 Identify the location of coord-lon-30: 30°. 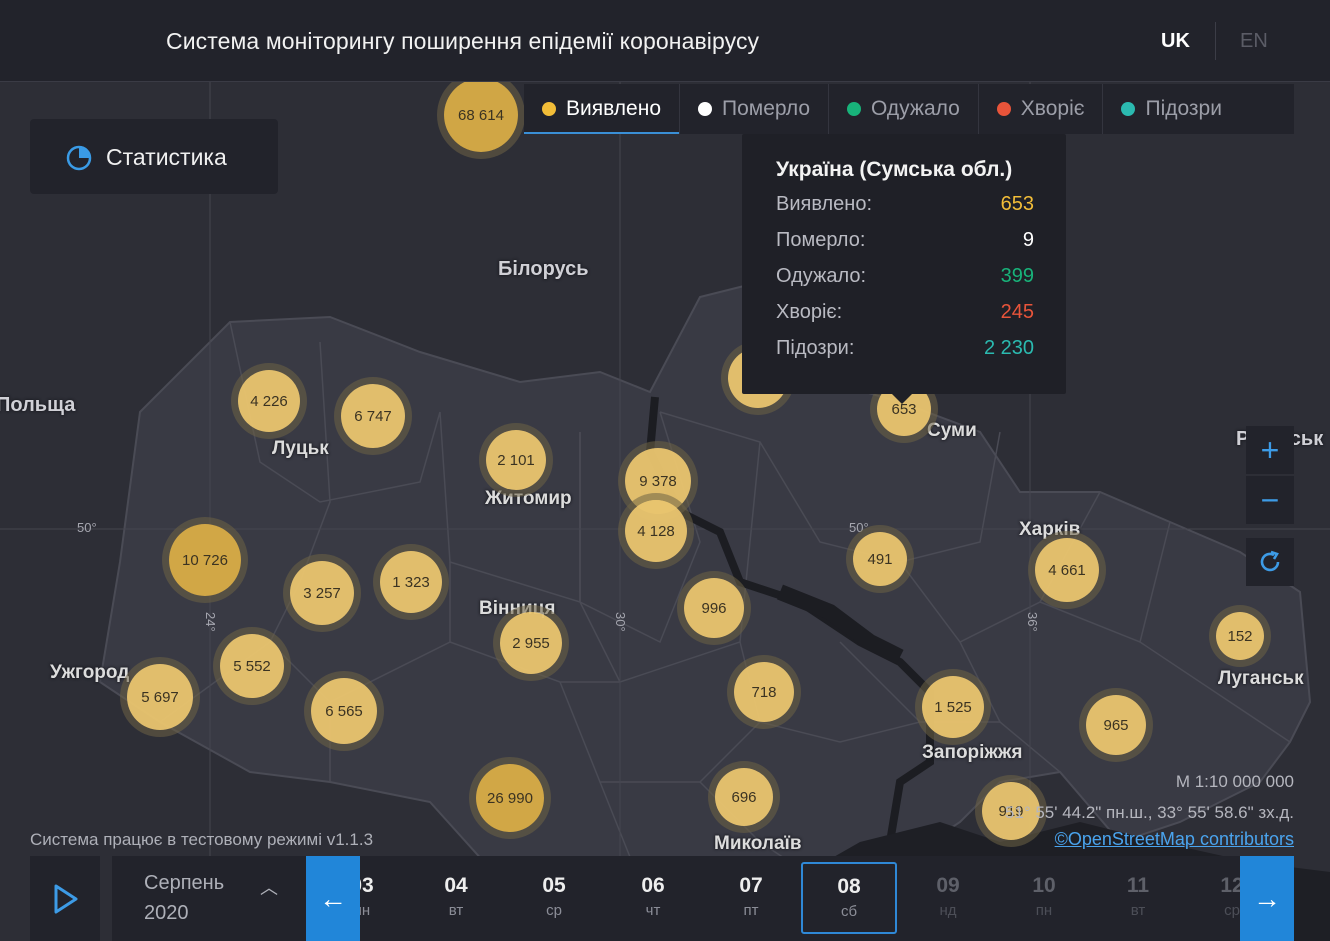
(620, 622).